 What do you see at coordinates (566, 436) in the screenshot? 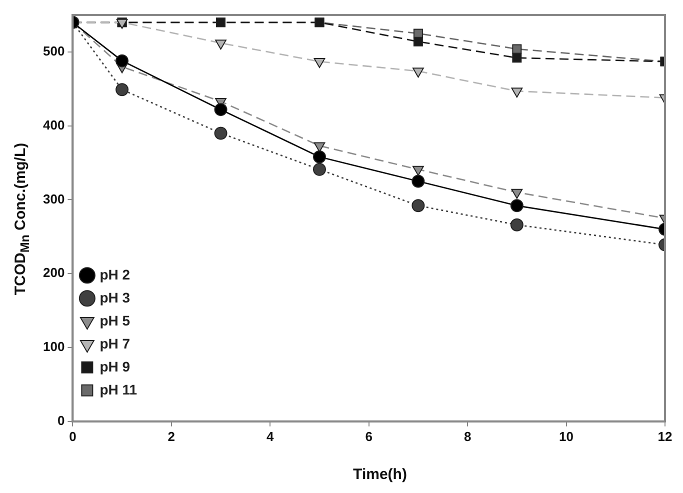
I see `x-tick-label: 10` at bounding box center [566, 436].